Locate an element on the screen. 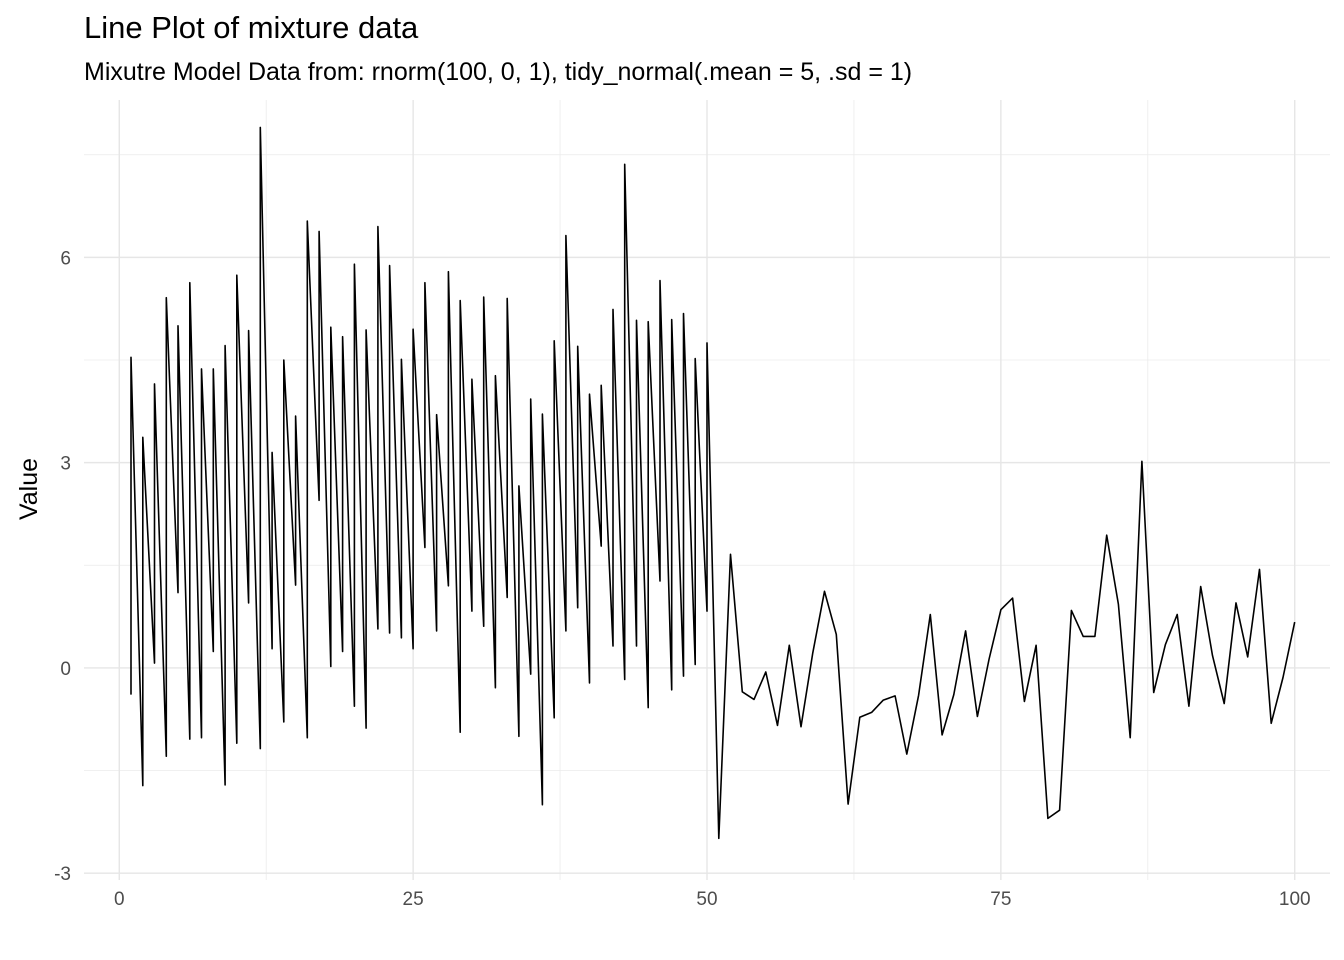  y-tick-label: -3 is located at coordinates (62, 874).